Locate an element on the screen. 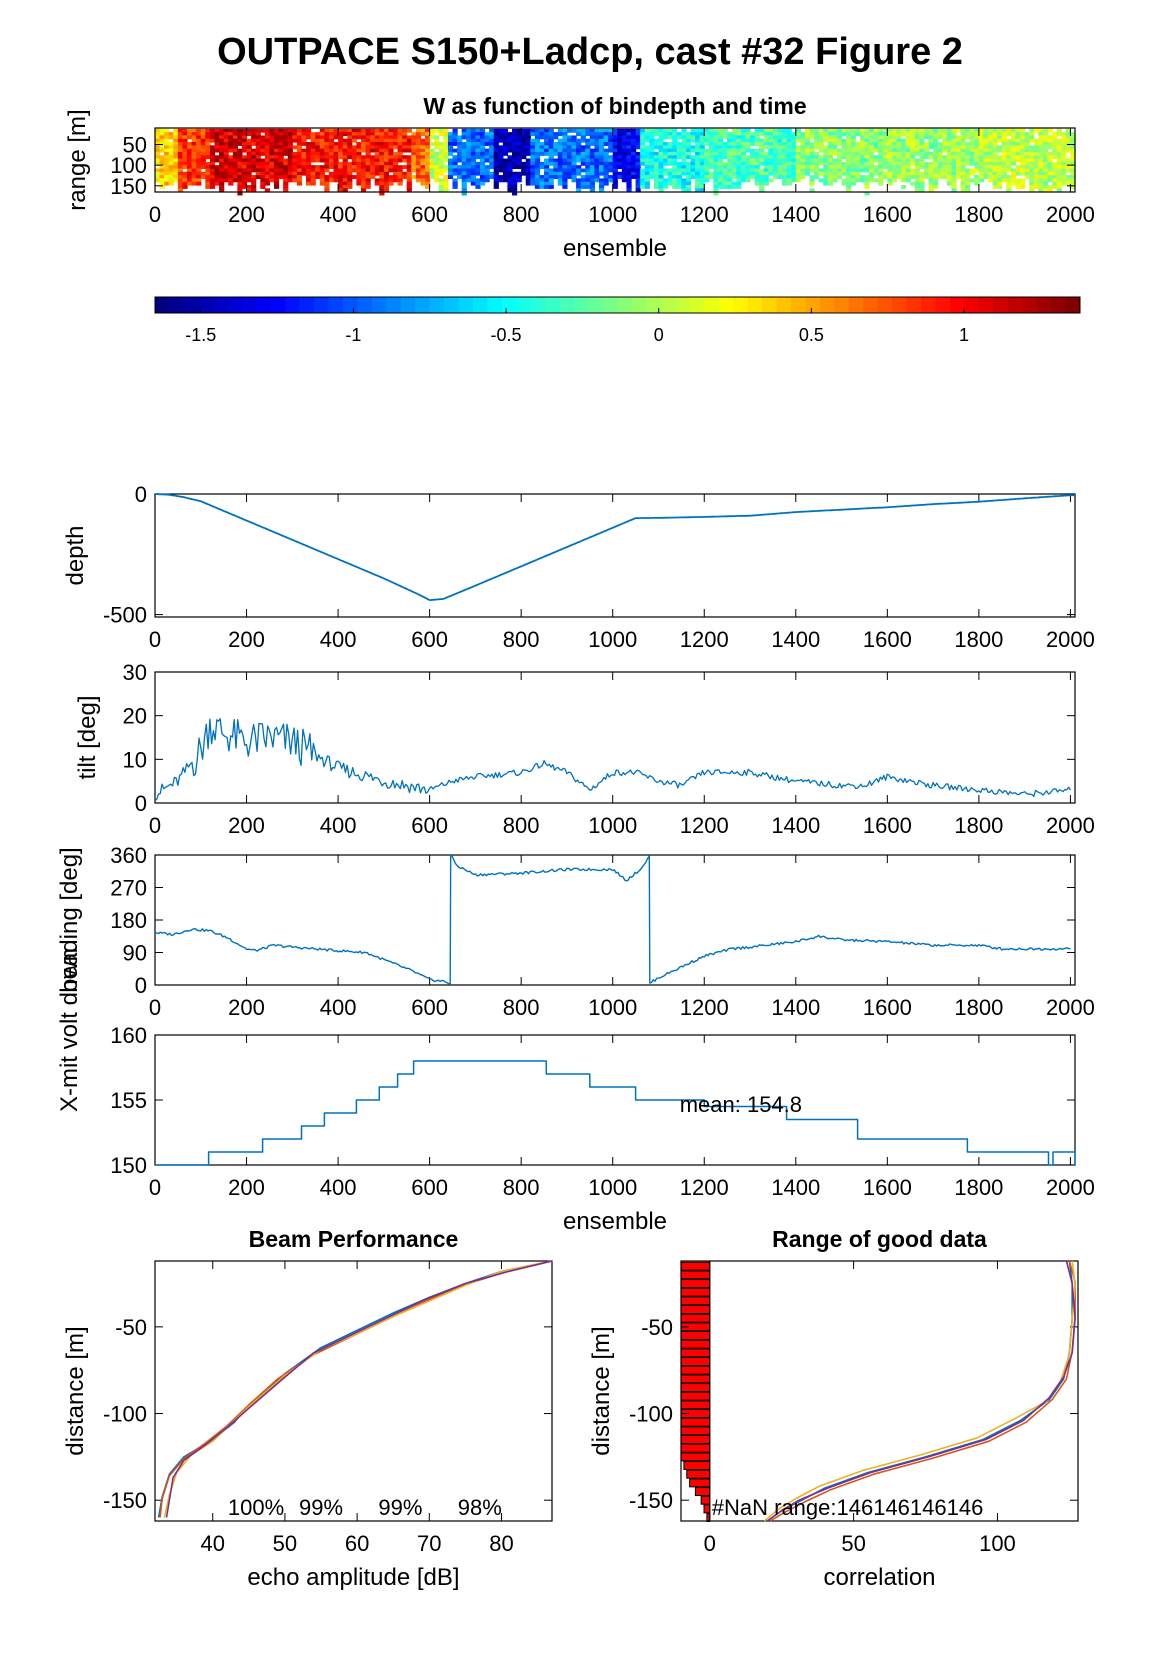 This screenshot has width=1165, height=1679. colorbar-tick-label: 0 is located at coordinates (659, 335).